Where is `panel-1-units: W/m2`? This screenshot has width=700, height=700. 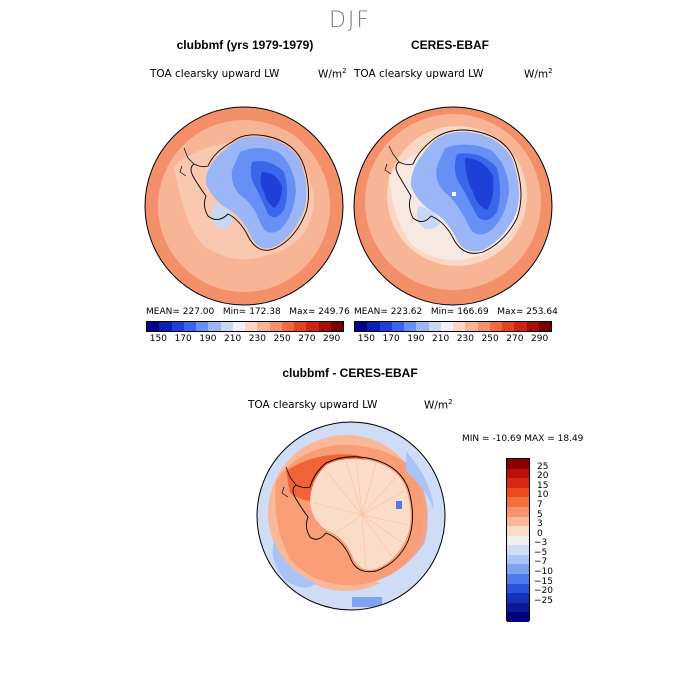
panel-1-units: W/m2 is located at coordinates (332, 74).